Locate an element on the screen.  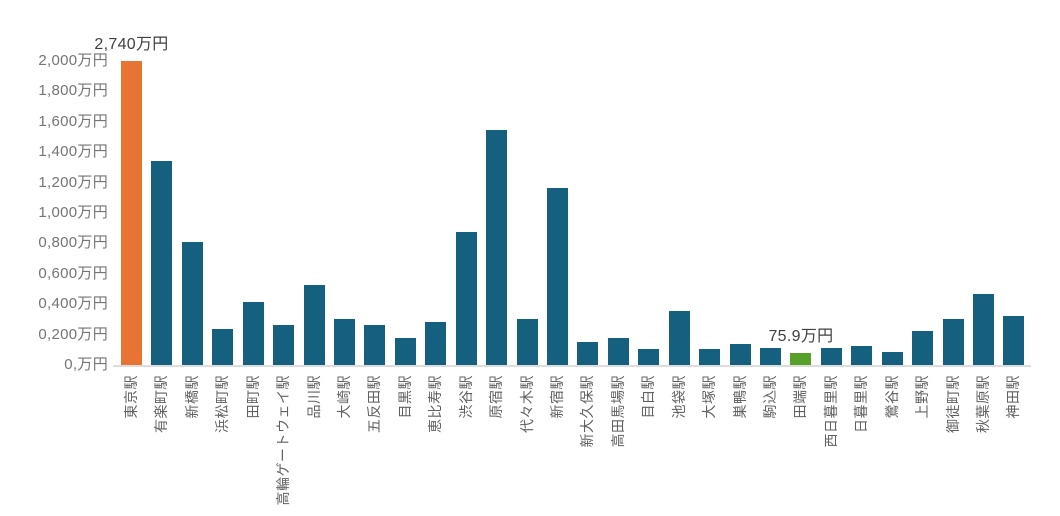
x-axis-label: 田端駅 is located at coordinates (800, 397).